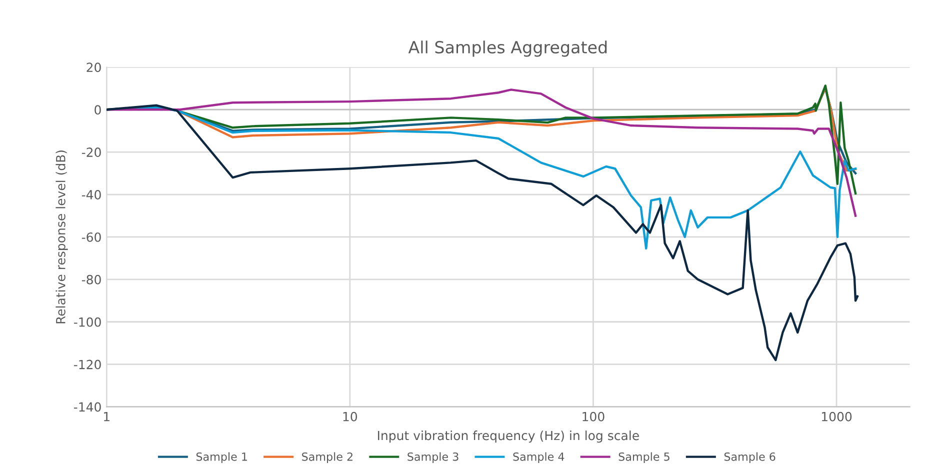 Image resolution: width=935 pixels, height=473 pixels. Describe the element at coordinates (327, 457) in the screenshot. I see `legend-label: Sample 2` at that location.